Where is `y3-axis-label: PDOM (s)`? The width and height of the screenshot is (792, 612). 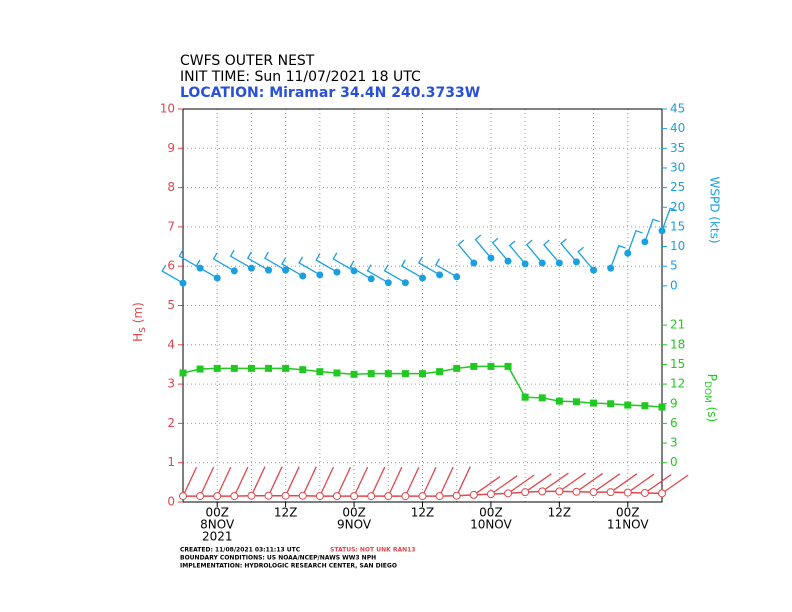
y3-axis-label: PDOM (s) is located at coordinates (711, 398).